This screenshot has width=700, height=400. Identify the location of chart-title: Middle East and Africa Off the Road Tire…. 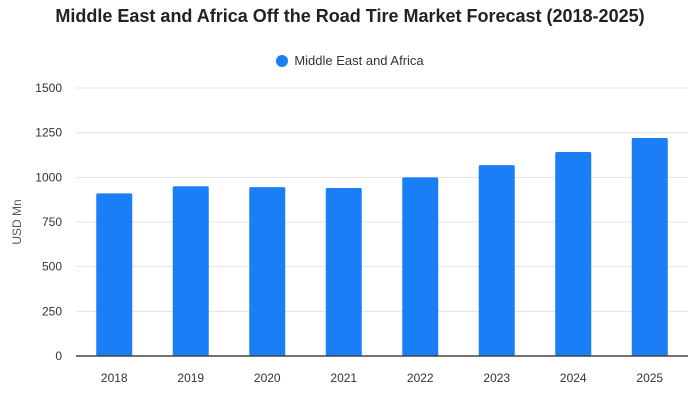
(350, 16).